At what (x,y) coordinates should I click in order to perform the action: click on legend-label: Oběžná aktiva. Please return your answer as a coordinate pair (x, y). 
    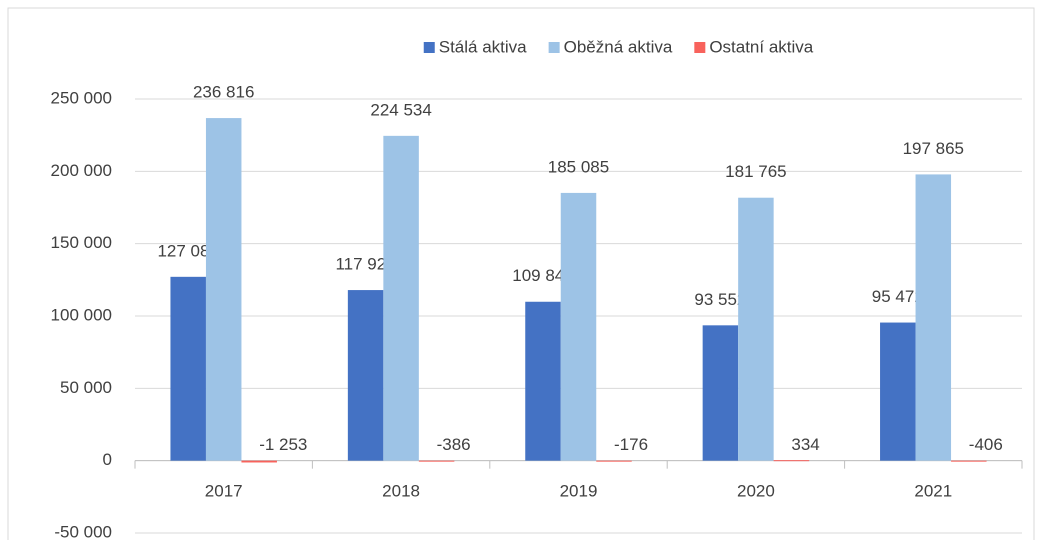
    Looking at the image, I should click on (618, 46).